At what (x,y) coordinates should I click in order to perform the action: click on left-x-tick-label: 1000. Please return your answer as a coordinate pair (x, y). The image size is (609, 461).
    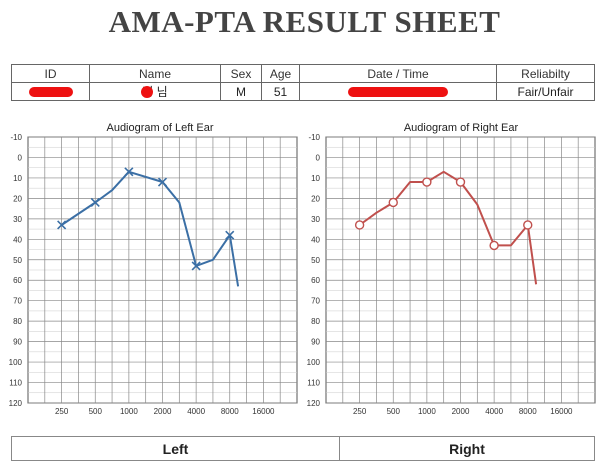
    Looking at the image, I should click on (129, 411).